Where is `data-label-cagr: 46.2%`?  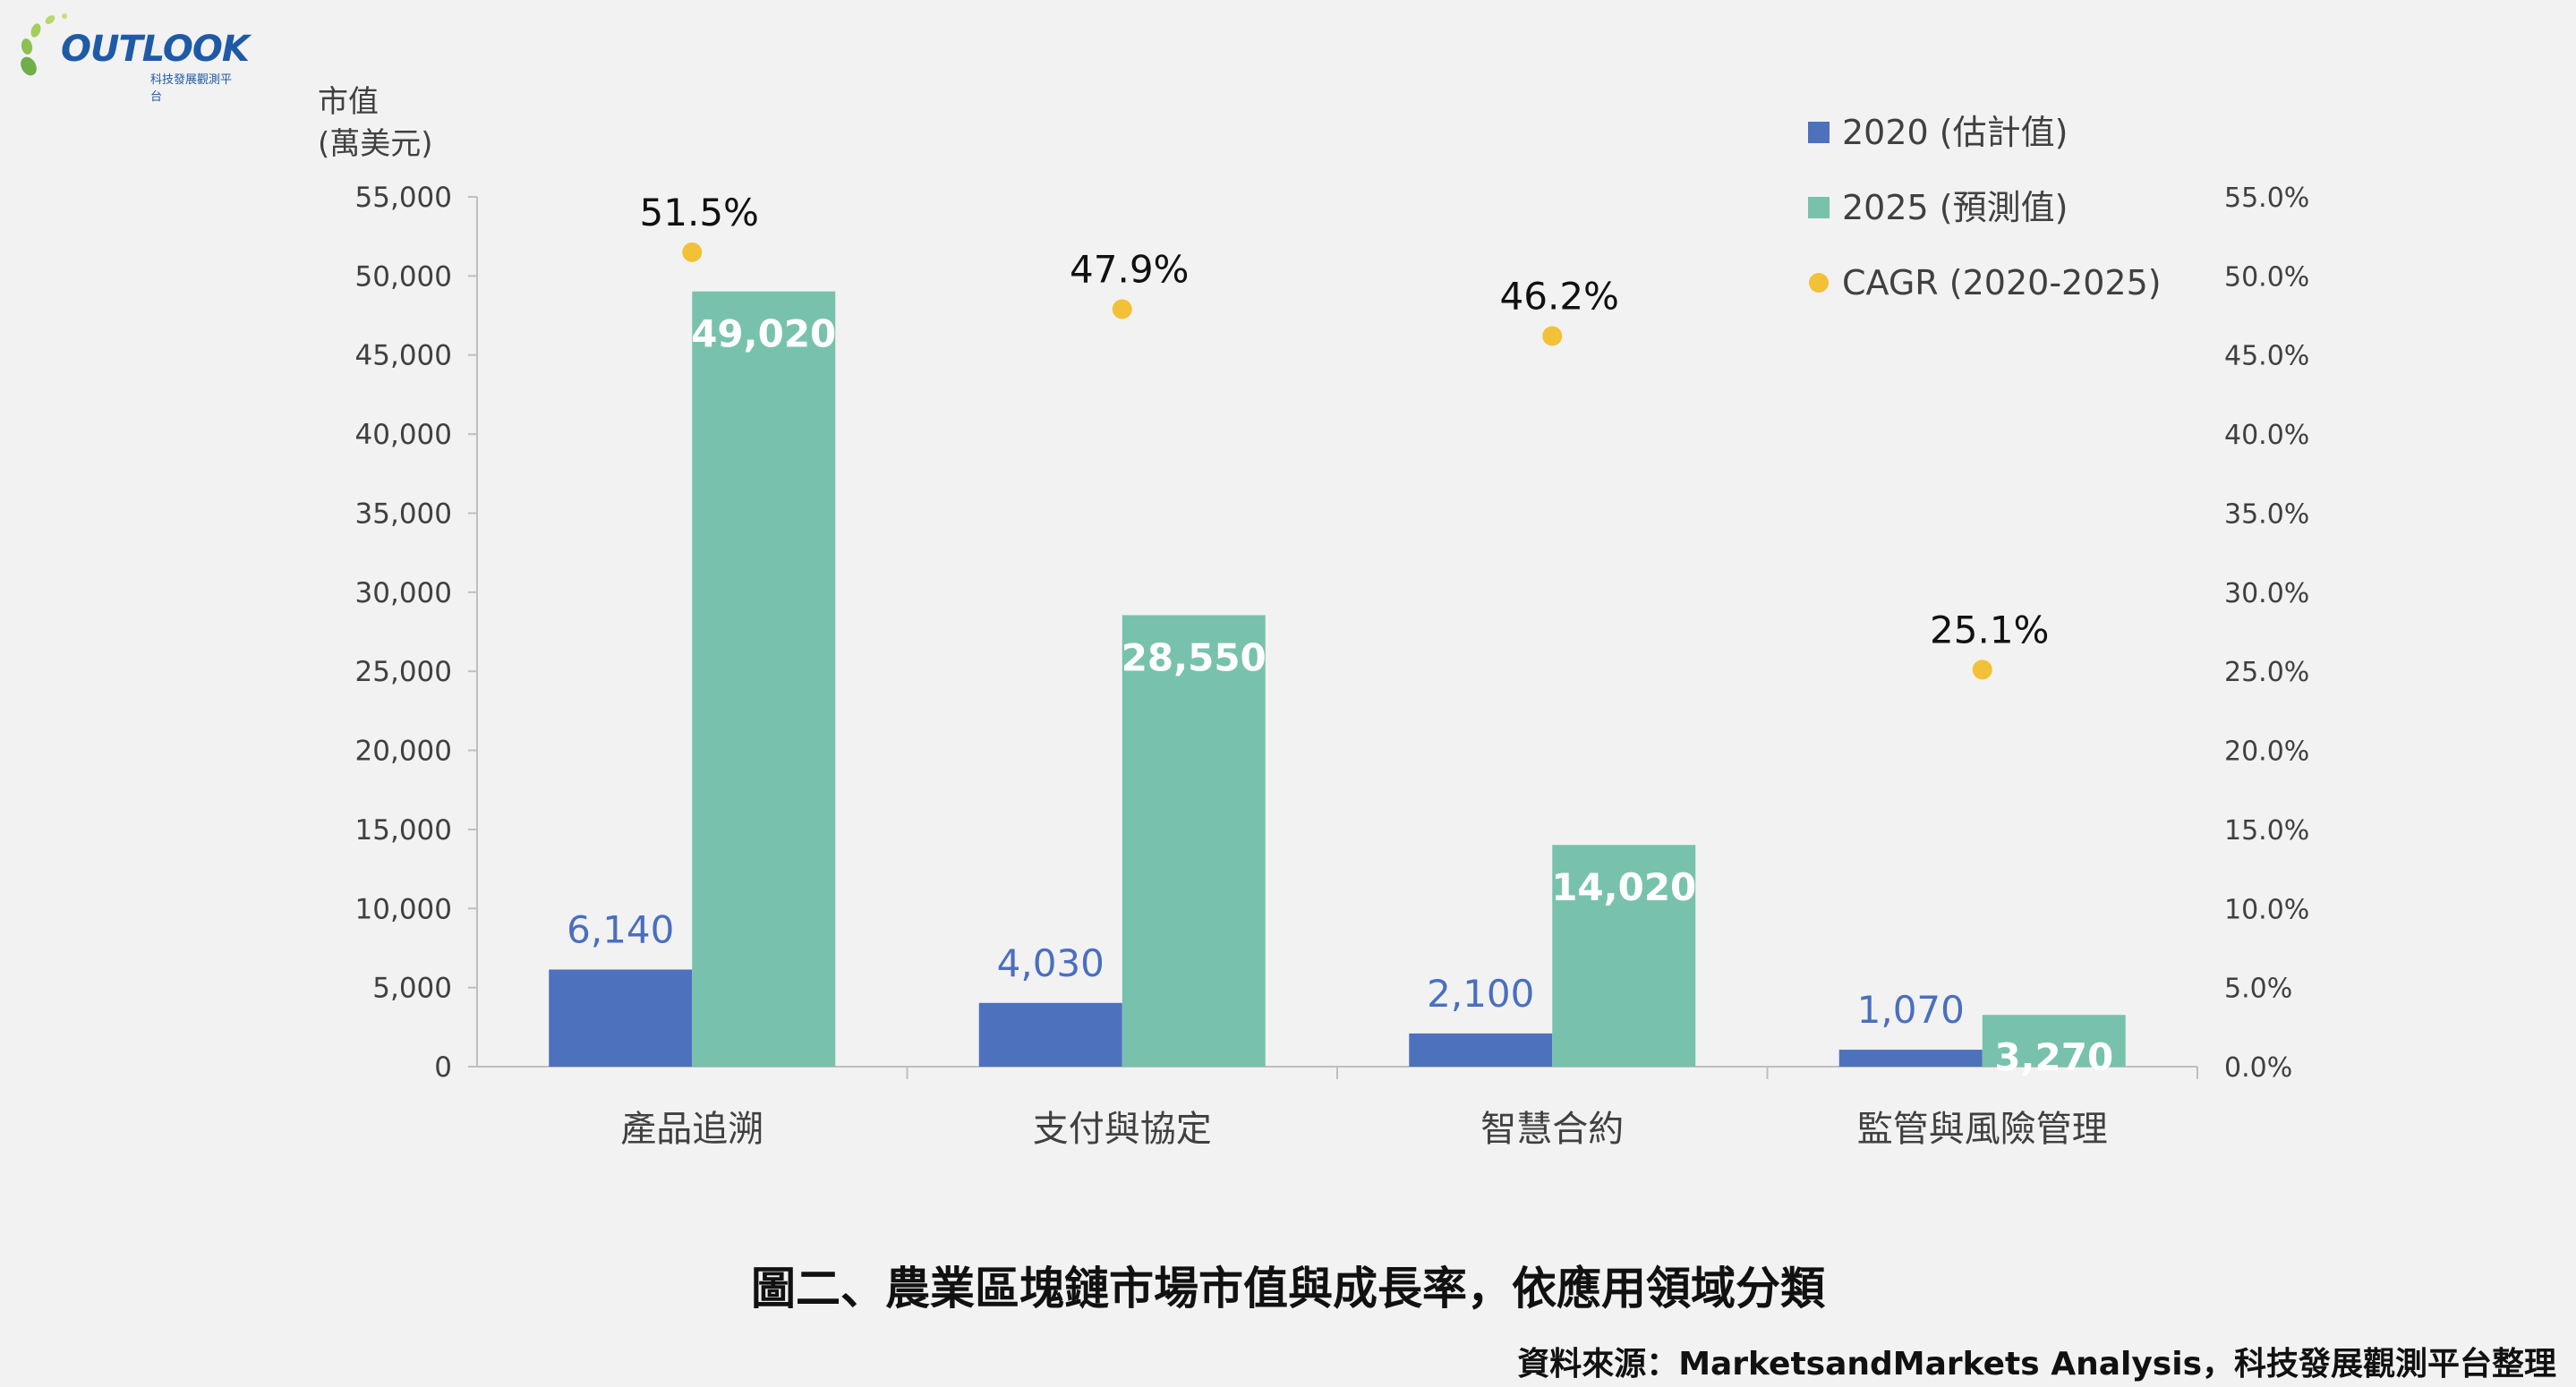 data-label-cagr: 46.2% is located at coordinates (1559, 297).